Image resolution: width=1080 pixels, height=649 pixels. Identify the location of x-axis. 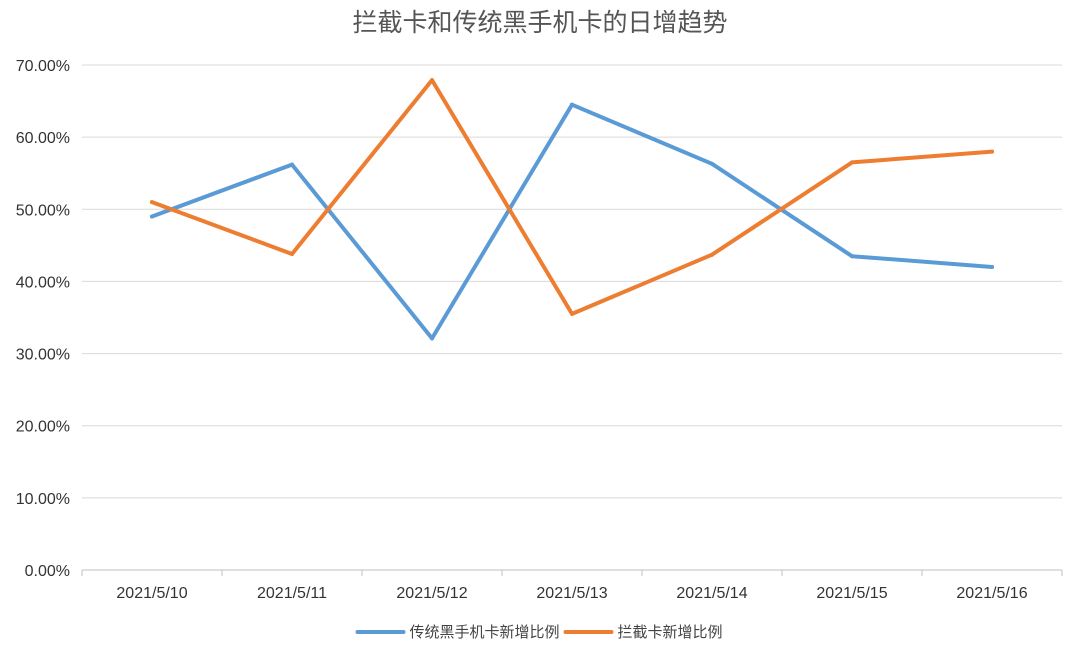
(572, 572).